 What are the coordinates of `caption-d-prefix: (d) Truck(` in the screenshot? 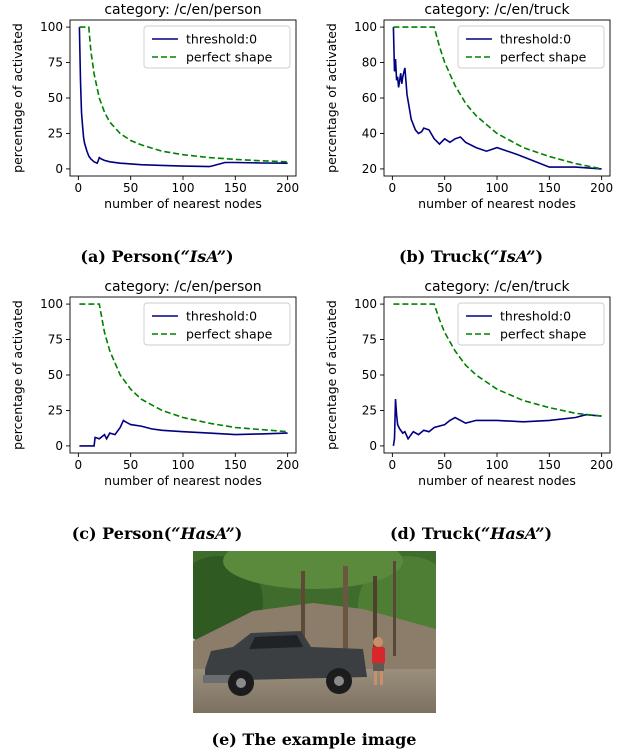 It's located at (435, 533).